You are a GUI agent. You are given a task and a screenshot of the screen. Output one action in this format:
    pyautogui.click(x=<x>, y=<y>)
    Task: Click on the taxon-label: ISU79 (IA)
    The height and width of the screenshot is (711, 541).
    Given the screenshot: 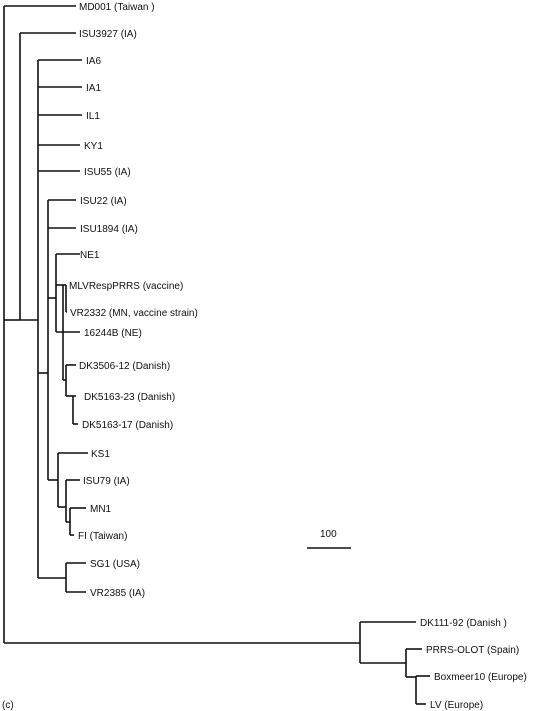 What is the action you would take?
    pyautogui.click(x=106, y=481)
    